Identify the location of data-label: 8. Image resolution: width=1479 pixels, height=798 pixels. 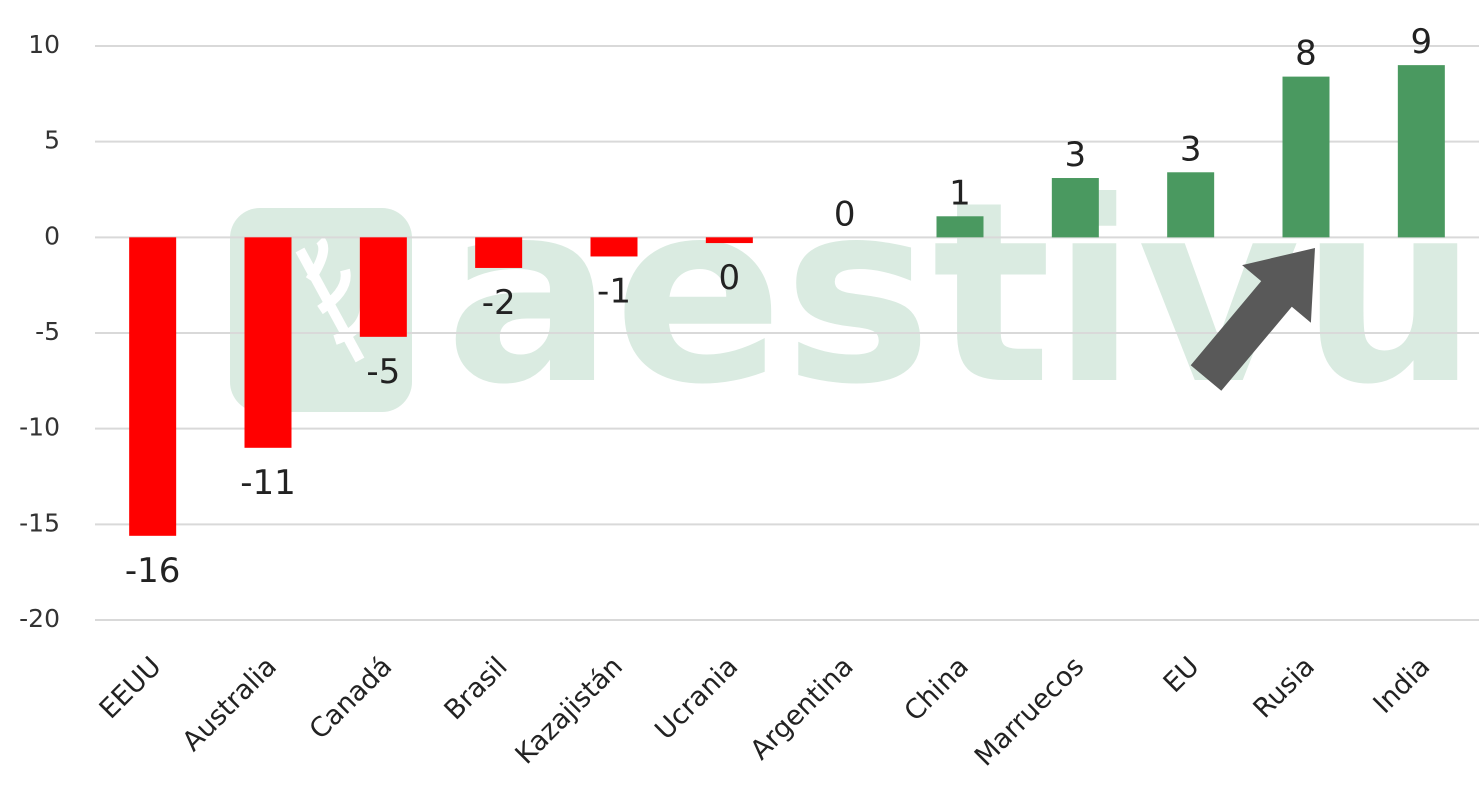
(1306, 54).